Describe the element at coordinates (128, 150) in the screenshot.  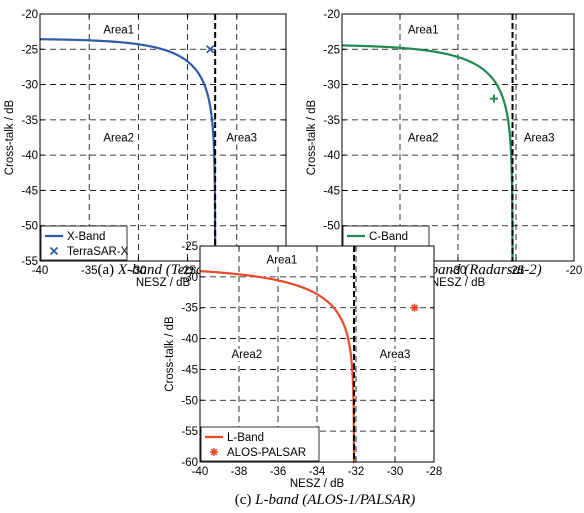
I see `chart-1-series-line` at that location.